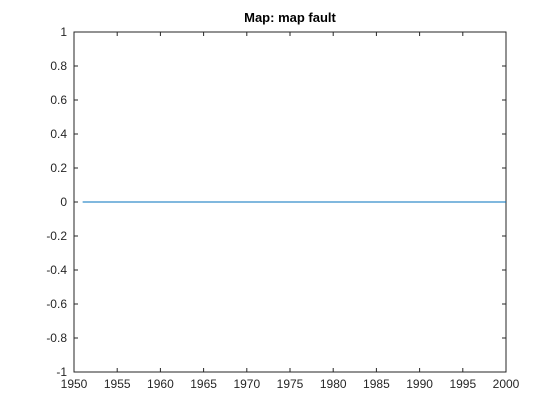 The width and height of the screenshot is (560, 420). What do you see at coordinates (58, 134) in the screenshot?
I see `y-tick-label: 0.4` at bounding box center [58, 134].